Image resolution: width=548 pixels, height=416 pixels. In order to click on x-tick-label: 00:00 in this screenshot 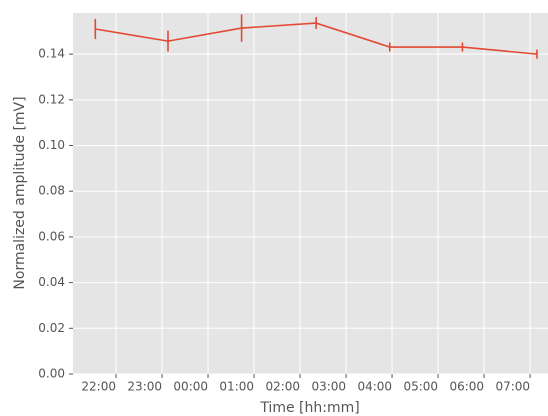, I will do `click(190, 387)`.